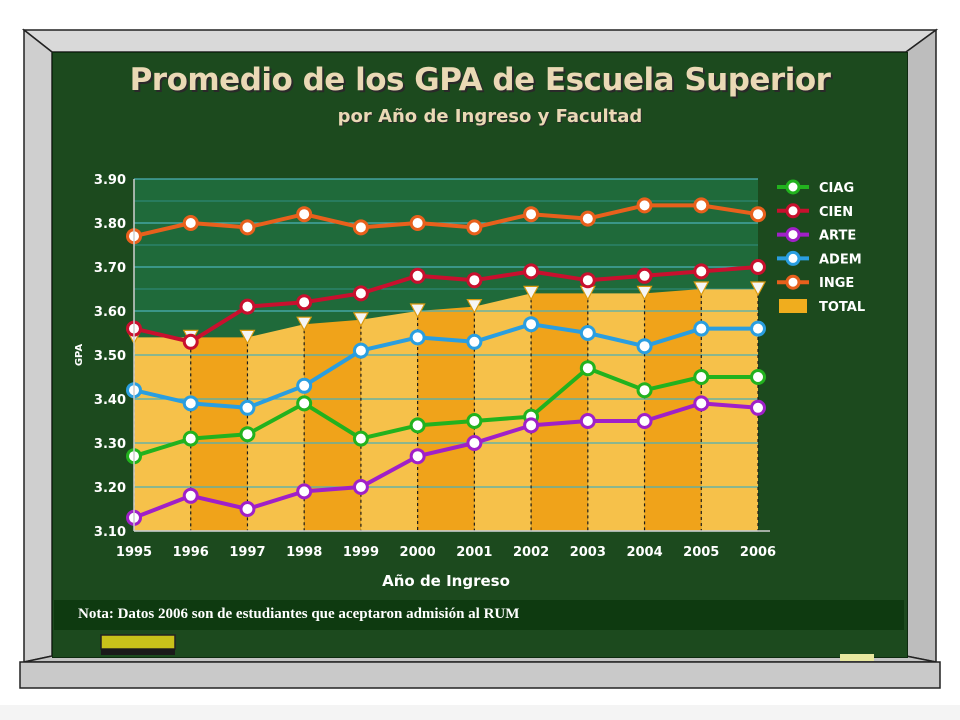 Image resolution: width=960 pixels, height=720 pixels. Describe the element at coordinates (836, 283) in the screenshot. I see `legend-label-inge: INGE` at that location.